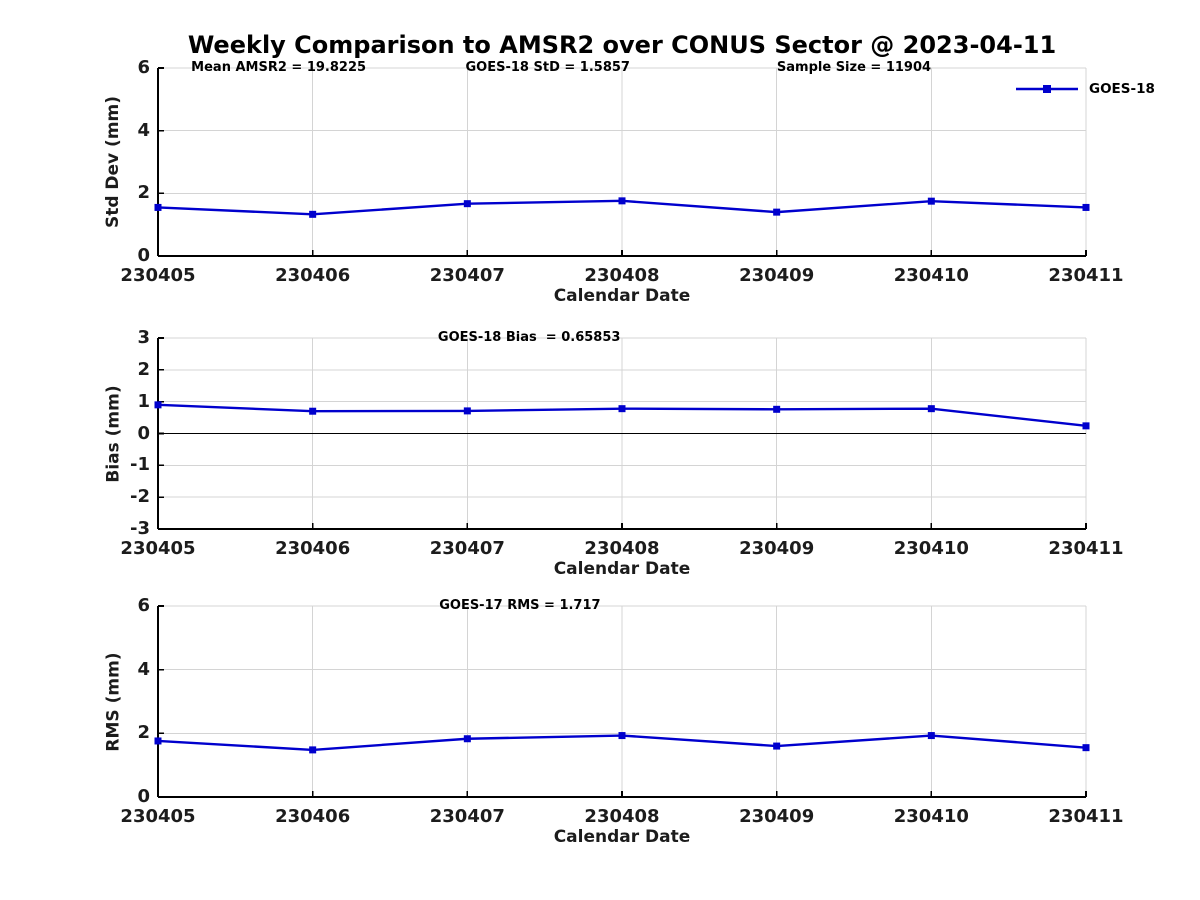  Describe the element at coordinates (113, 433) in the screenshot. I see `y-axis-label: Bias (mm)` at that location.